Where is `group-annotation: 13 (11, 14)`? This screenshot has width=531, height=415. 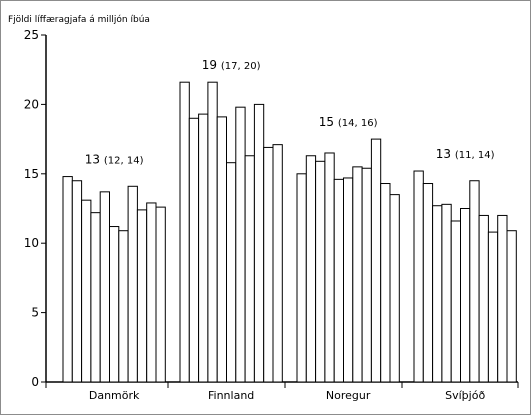 group-annotation: 13 (11, 14) is located at coordinates (465, 154).